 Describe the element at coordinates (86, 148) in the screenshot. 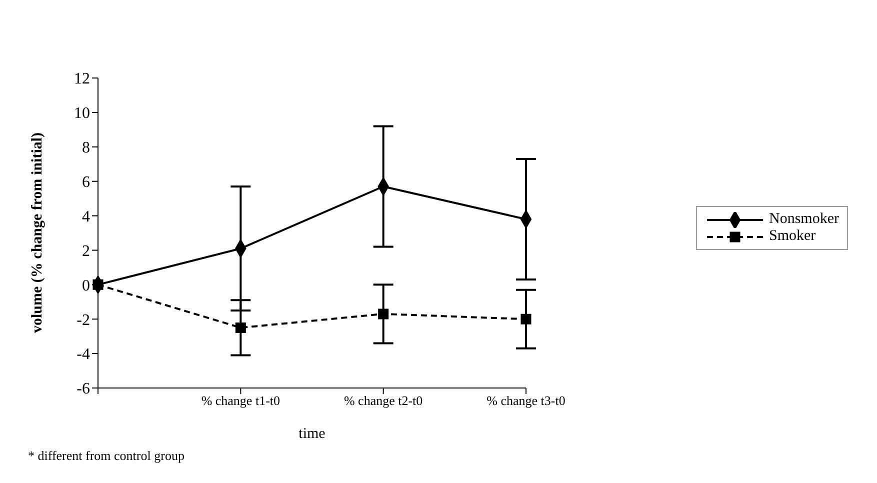

I see `y-tick-label: 8` at that location.